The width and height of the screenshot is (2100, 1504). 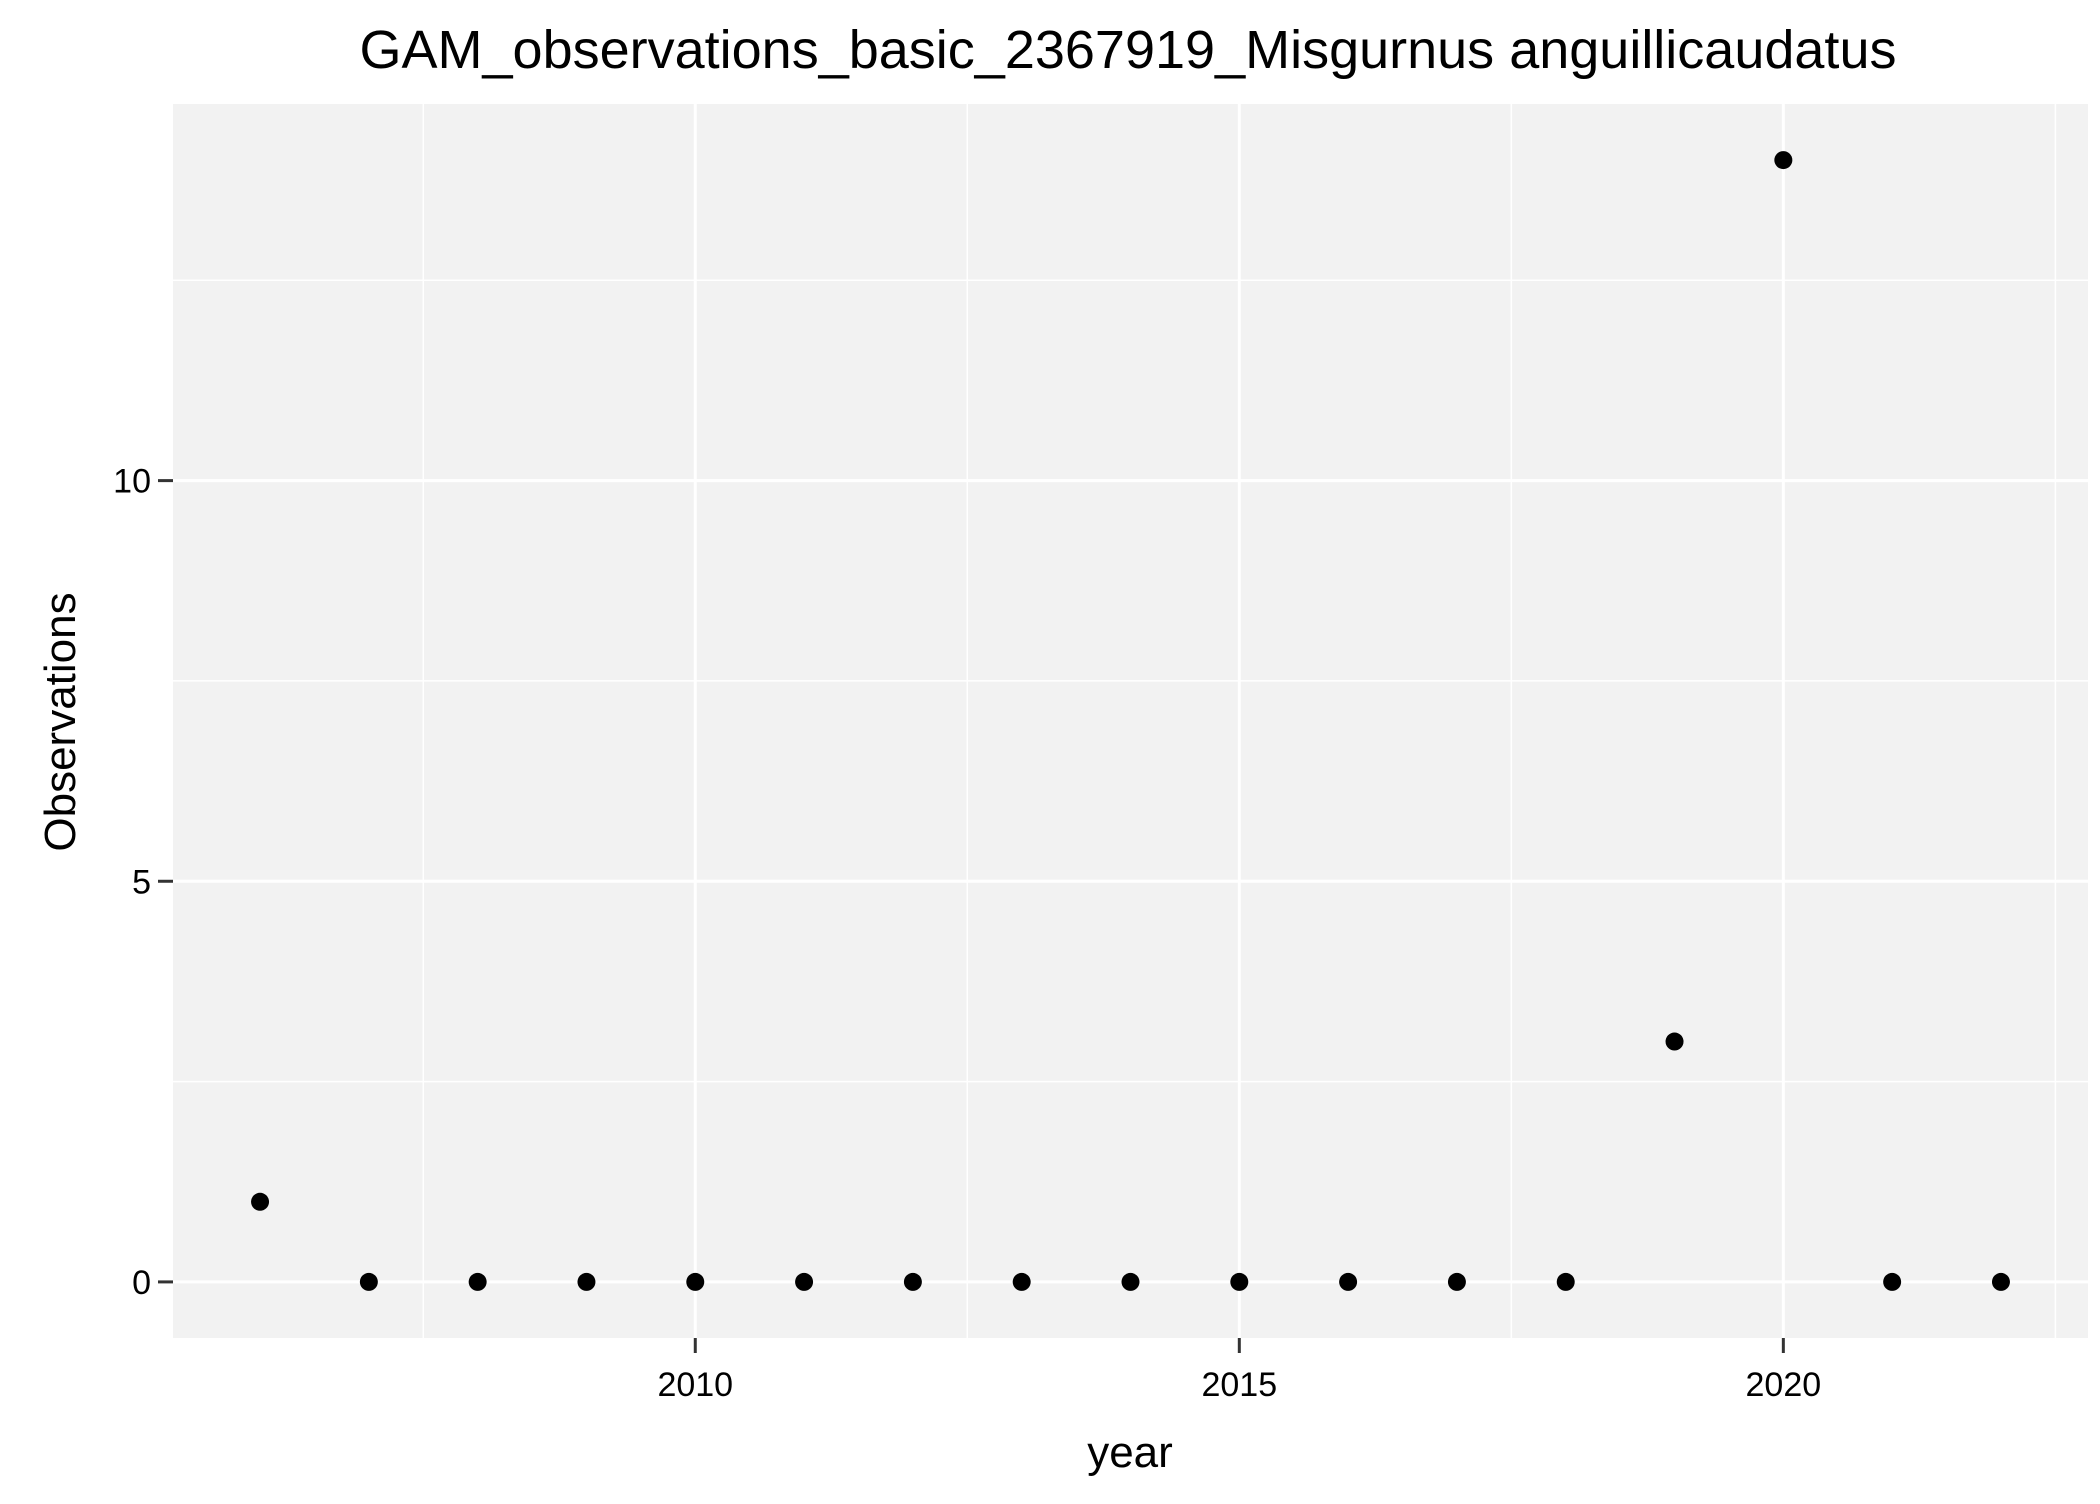 I want to click on x-axis: 2010 2015 2020, so click(x=1239, y=1371).